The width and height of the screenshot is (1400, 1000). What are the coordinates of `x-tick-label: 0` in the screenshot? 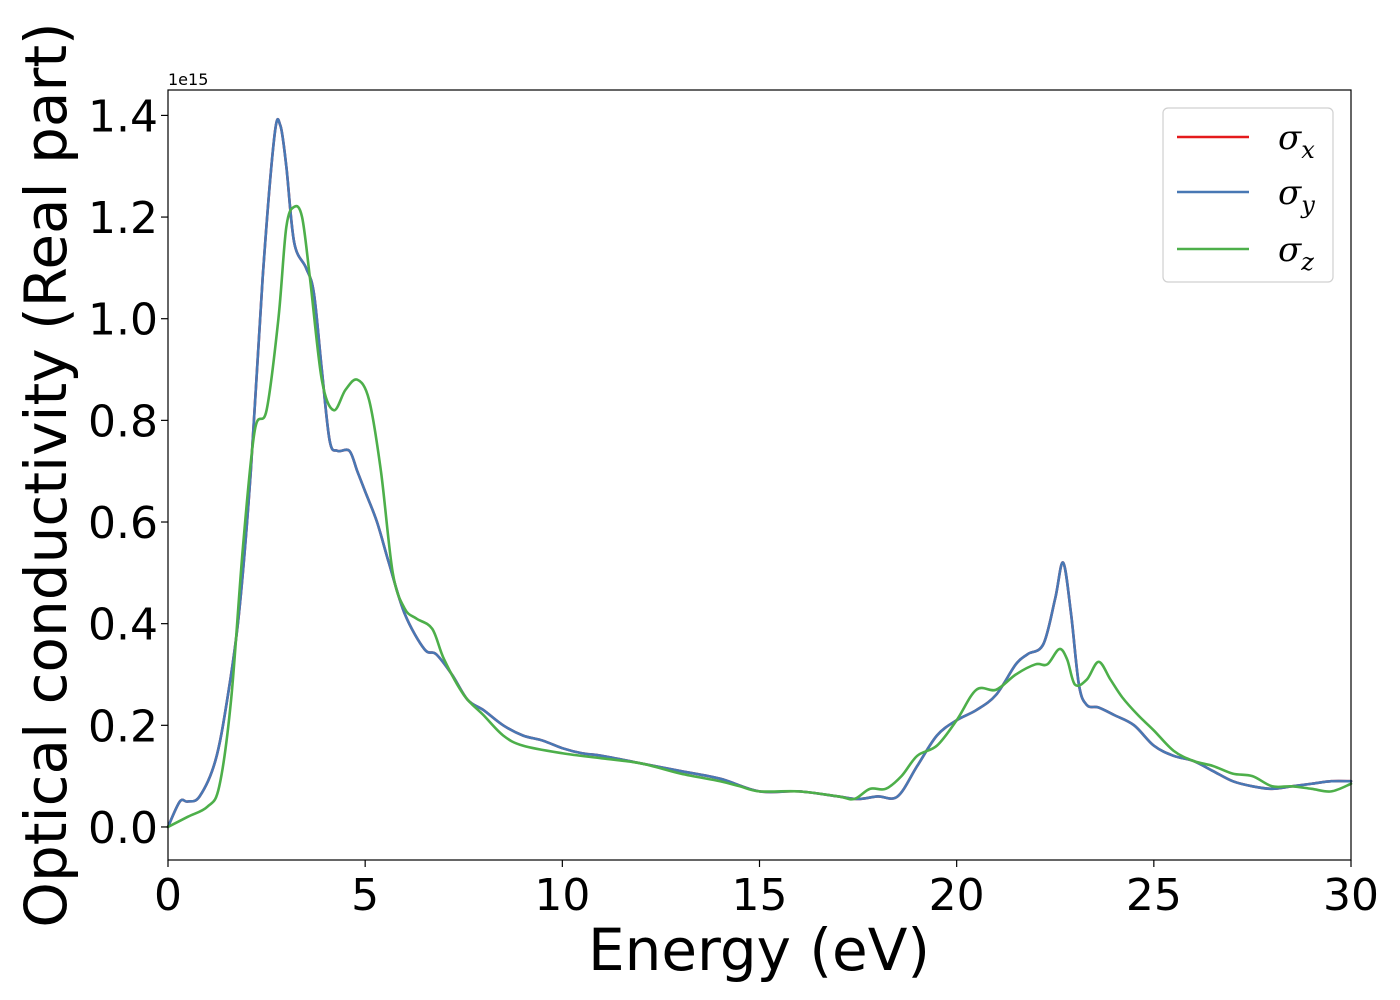 It's located at (168, 895).